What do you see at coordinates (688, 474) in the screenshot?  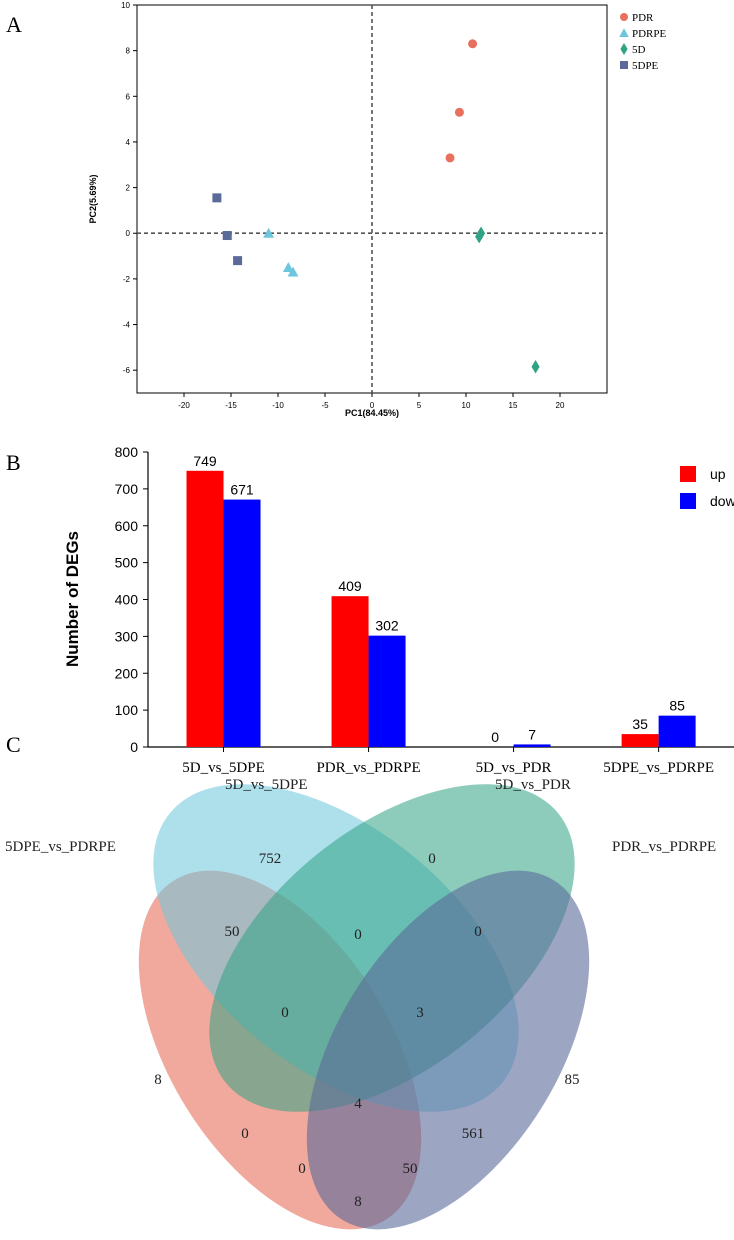 I see `bar-legend-swatch-up` at bounding box center [688, 474].